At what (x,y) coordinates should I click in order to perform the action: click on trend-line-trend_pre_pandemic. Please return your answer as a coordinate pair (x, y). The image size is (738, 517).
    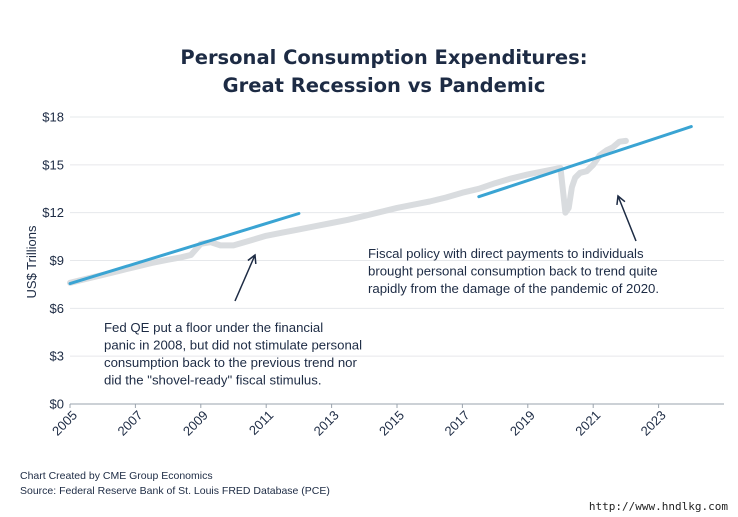
    Looking at the image, I should click on (585, 162).